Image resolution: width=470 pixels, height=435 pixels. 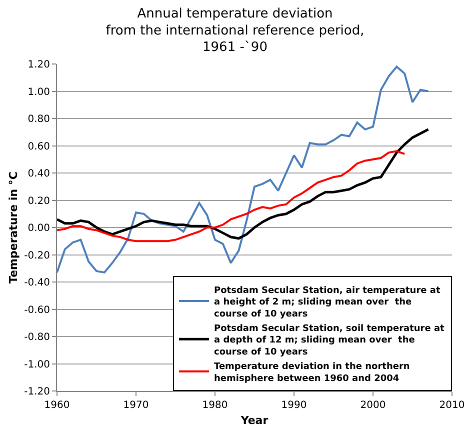 What do you see at coordinates (294, 405) in the screenshot?
I see `x-tick-label: 1990` at bounding box center [294, 405].